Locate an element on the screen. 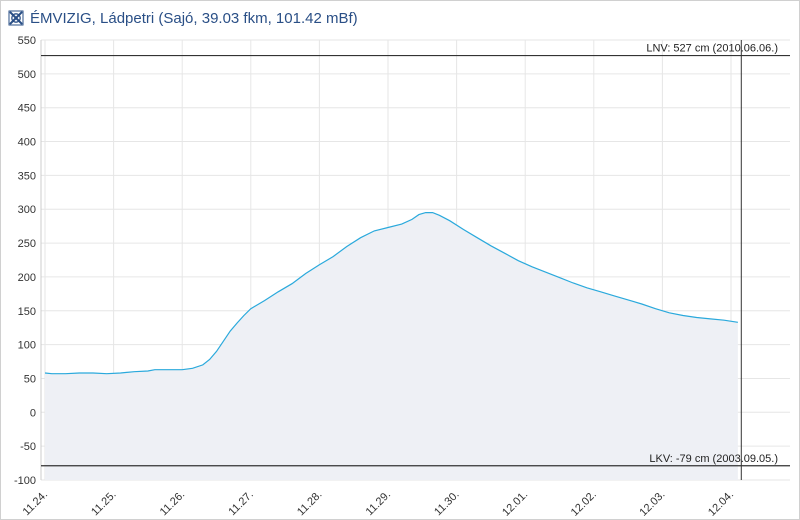 This screenshot has height=520, width=800. x-tick-label: 11.29. is located at coordinates (379, 504).